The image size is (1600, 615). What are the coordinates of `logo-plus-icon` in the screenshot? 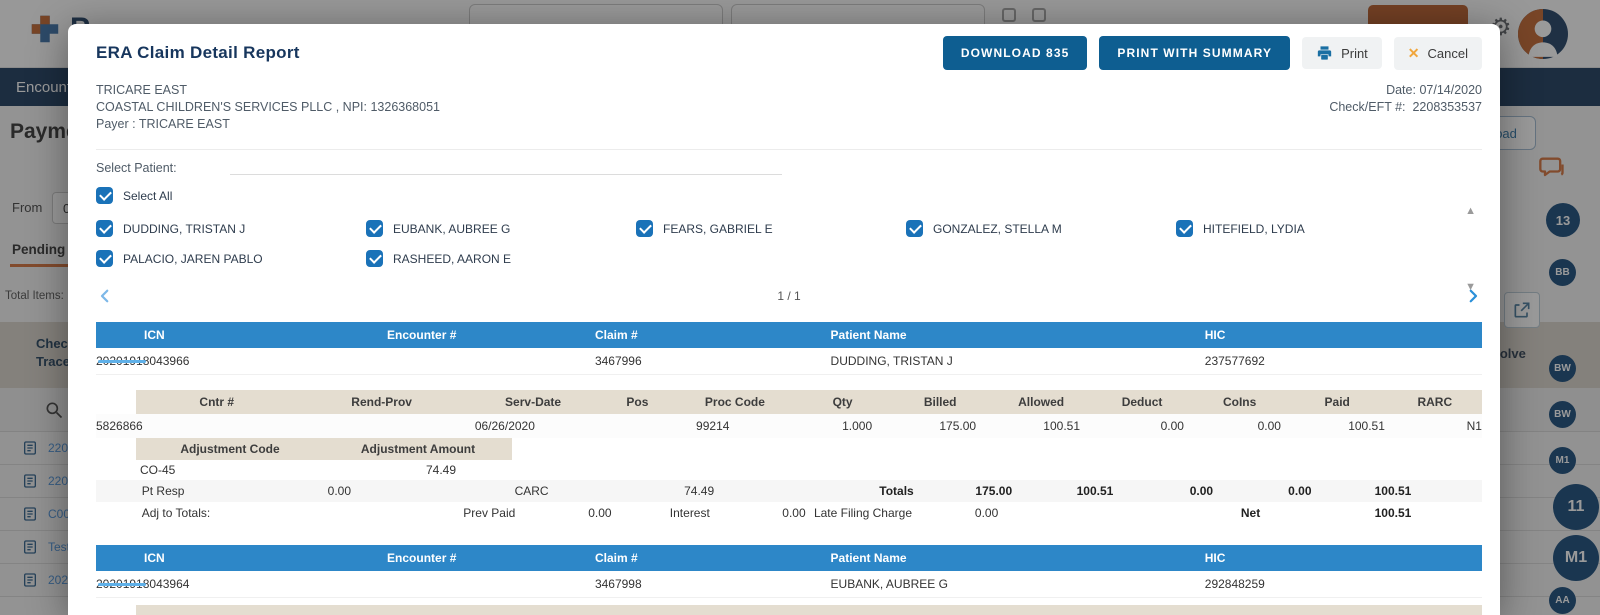 It's located at (45, 29).